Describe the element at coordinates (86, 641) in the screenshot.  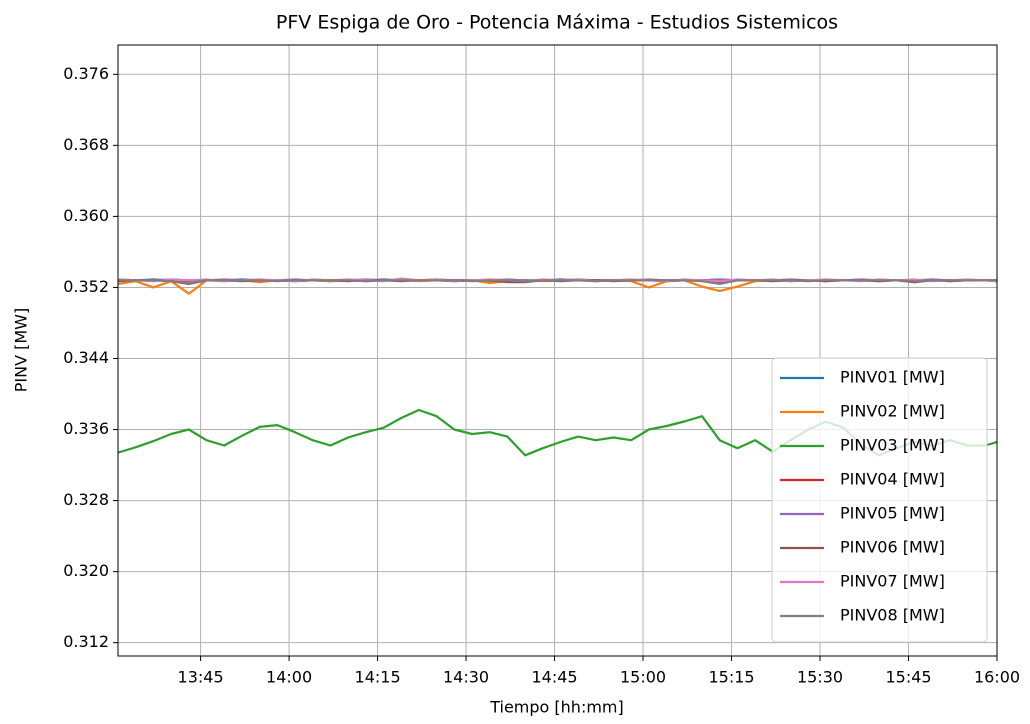
I see `y-tick-label: 0.312` at that location.